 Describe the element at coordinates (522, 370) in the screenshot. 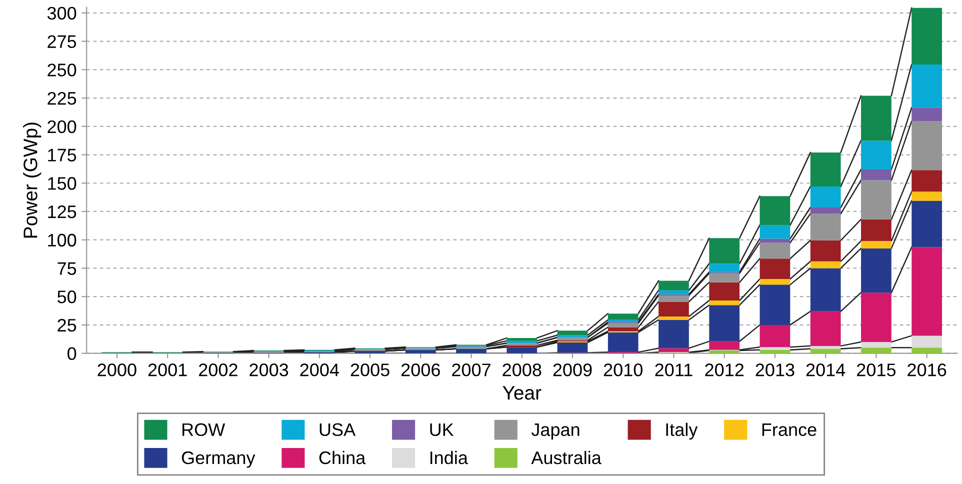

I see `x-tick-label: 2008` at that location.